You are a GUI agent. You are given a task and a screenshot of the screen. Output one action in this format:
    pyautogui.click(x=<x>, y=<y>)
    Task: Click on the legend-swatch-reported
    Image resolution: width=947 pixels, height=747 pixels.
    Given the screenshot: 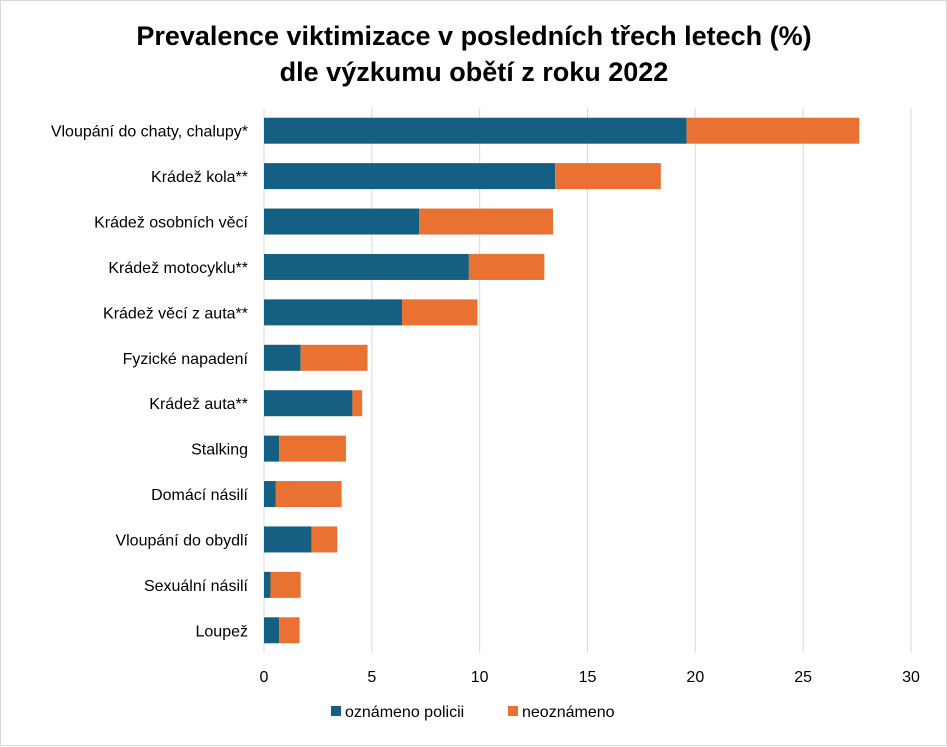 What is the action you would take?
    pyautogui.click(x=336, y=711)
    